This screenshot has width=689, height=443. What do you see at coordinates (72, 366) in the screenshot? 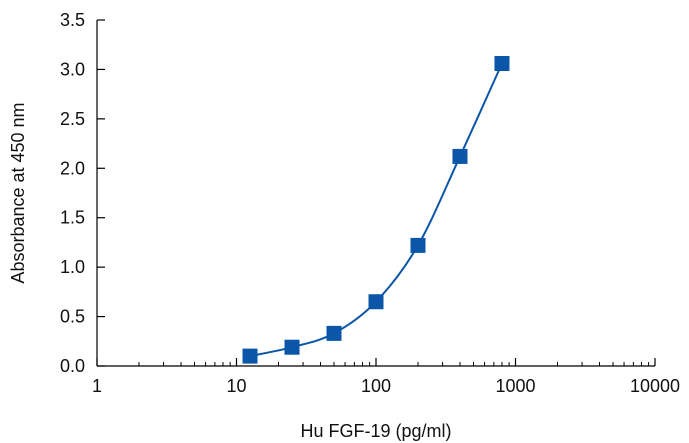
I see `y-tick-label: 0.0` at bounding box center [72, 366].